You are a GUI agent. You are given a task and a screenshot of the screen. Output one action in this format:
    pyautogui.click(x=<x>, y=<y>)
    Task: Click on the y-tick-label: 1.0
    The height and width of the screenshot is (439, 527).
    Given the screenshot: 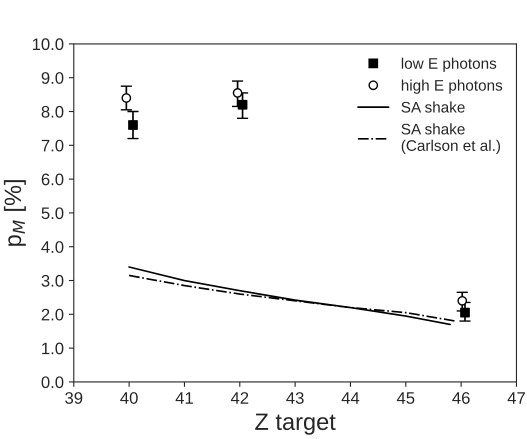 What is the action you would take?
    pyautogui.click(x=53, y=348)
    